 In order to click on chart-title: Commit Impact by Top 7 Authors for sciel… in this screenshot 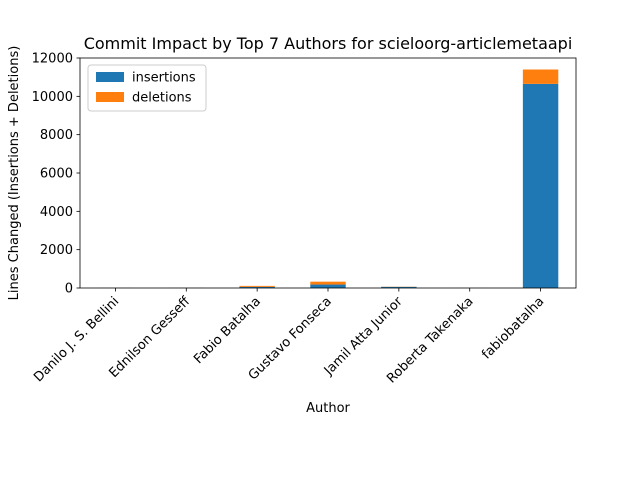, I will do `click(328, 43)`.